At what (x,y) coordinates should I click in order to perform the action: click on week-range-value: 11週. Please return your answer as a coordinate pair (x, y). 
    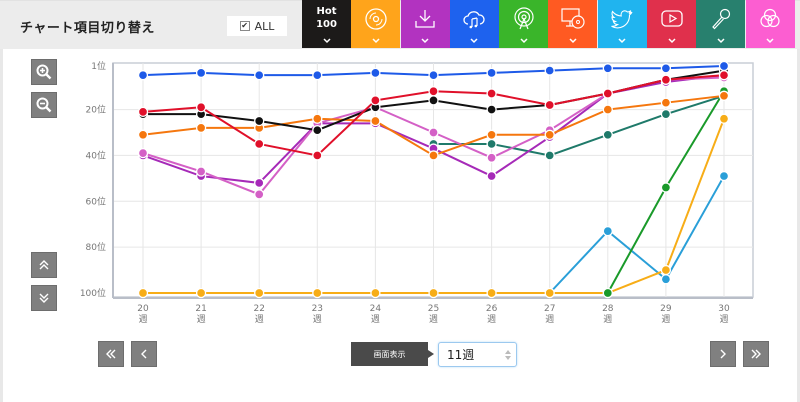
    Looking at the image, I should click on (461, 355).